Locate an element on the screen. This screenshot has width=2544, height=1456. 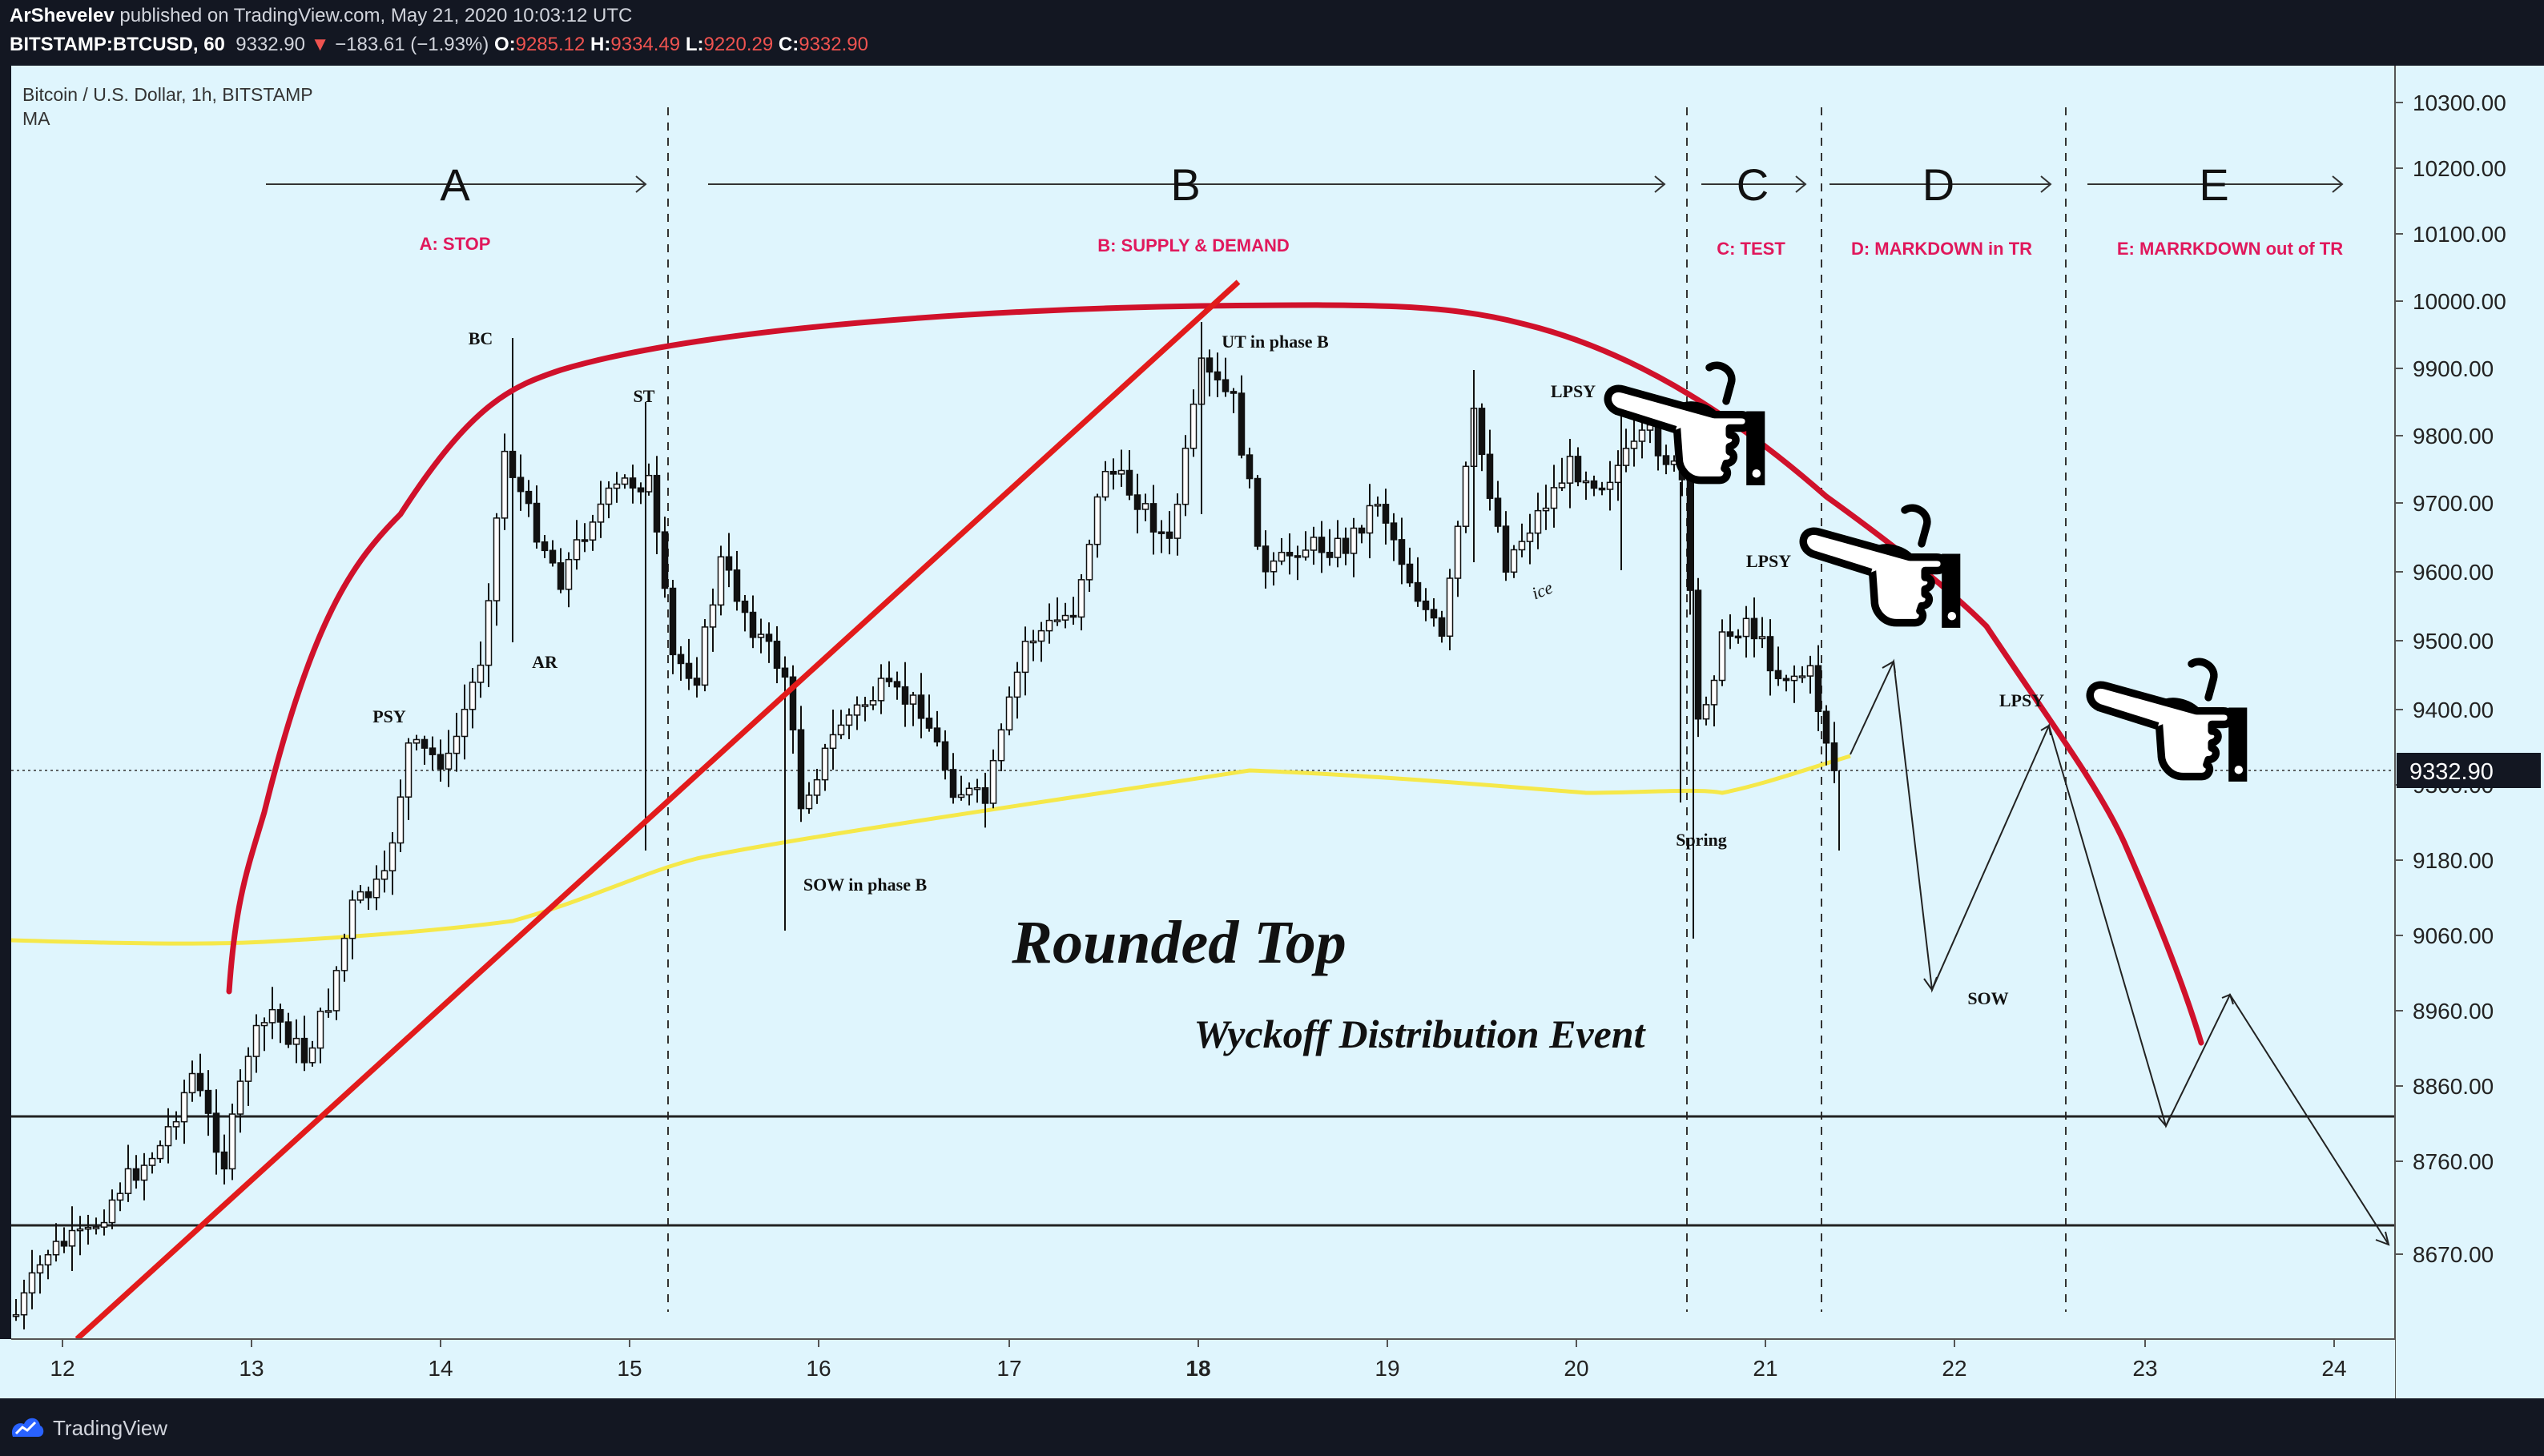
moving-average-line is located at coordinates (930, 850).